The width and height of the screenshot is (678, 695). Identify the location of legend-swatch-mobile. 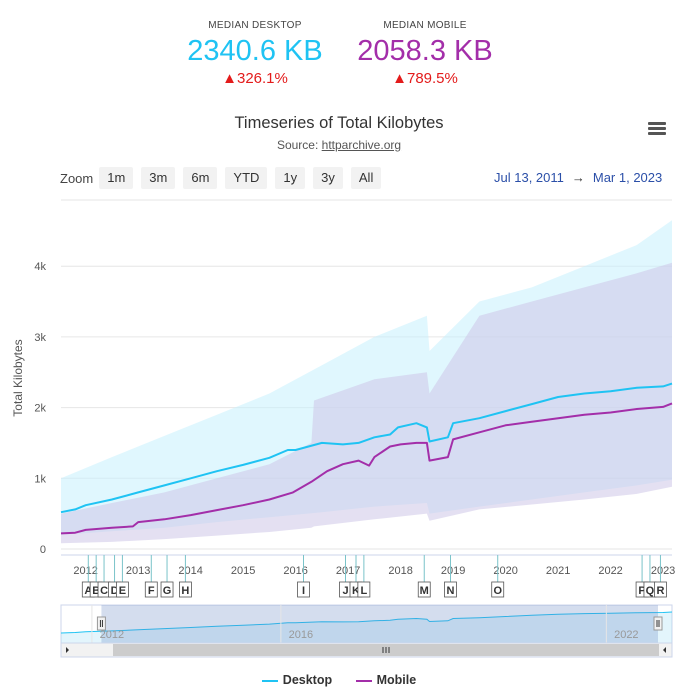
(363, 680).